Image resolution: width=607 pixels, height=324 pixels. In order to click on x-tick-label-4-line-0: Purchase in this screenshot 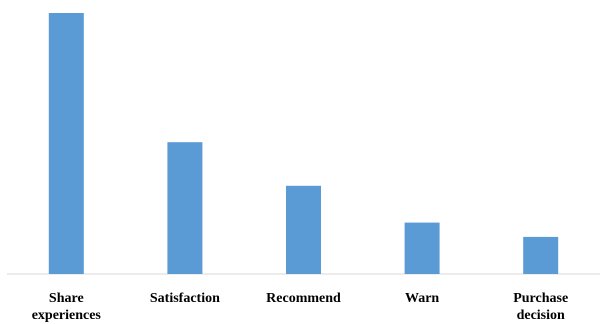, I will do `click(540, 298)`.